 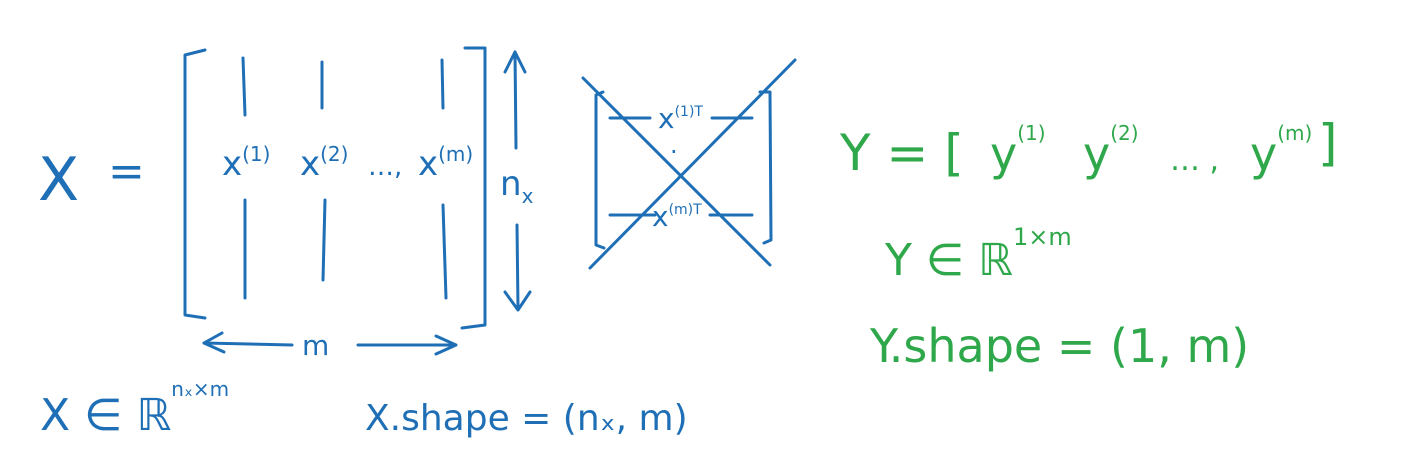 What do you see at coordinates (517, 186) in the screenshot?
I see `rows-label-nx: nx` at bounding box center [517, 186].